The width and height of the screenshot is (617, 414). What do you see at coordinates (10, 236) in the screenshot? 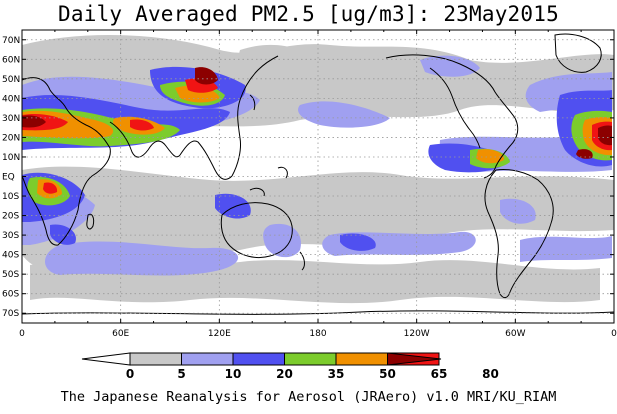
I see `lat-tick-label: 30S` at bounding box center [10, 236].